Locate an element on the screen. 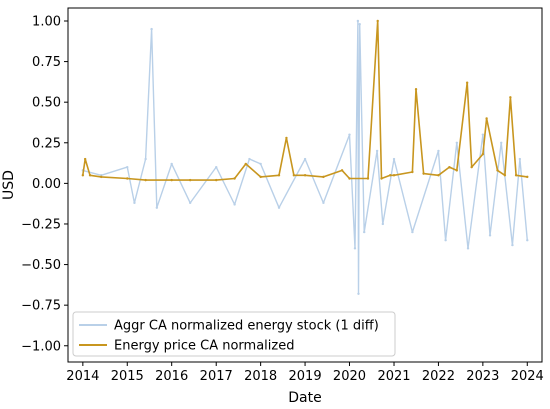 The width and height of the screenshot is (550, 409). y-tick-label: 0.00 is located at coordinates (46, 184).